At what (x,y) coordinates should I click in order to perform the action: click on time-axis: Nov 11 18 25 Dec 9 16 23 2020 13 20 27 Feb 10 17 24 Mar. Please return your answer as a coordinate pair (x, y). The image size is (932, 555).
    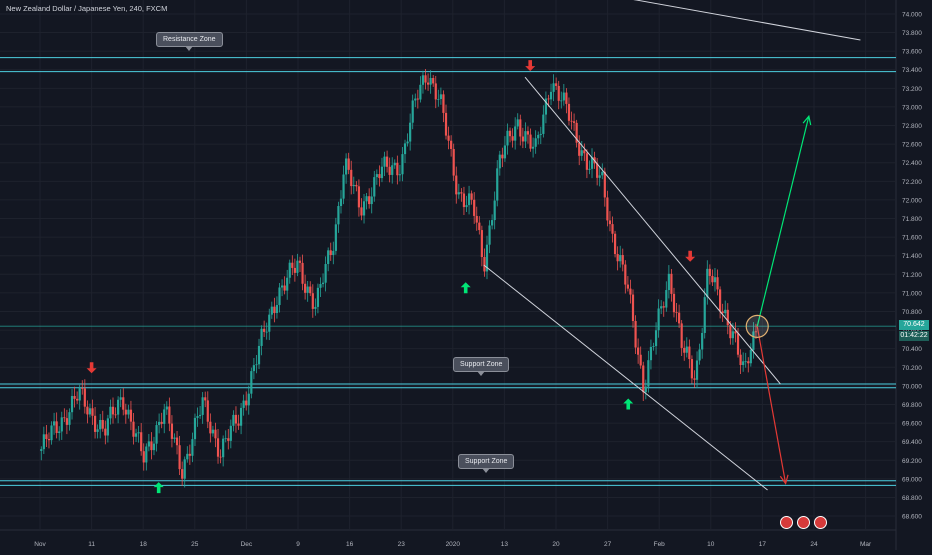
    Looking at the image, I should click on (453, 544).